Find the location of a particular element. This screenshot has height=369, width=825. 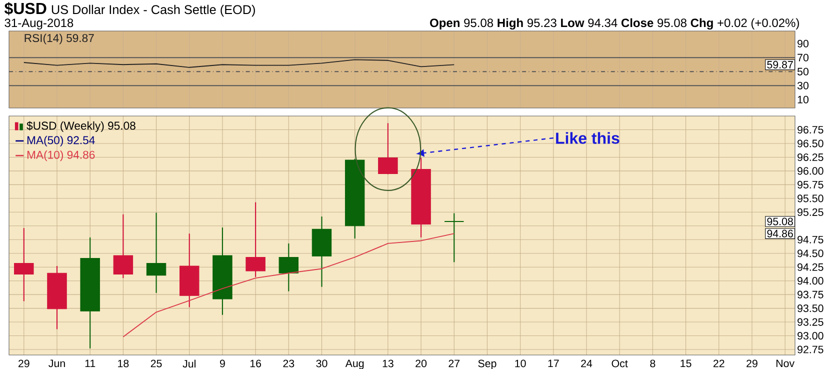

x-tick-label: 27 is located at coordinates (454, 364).